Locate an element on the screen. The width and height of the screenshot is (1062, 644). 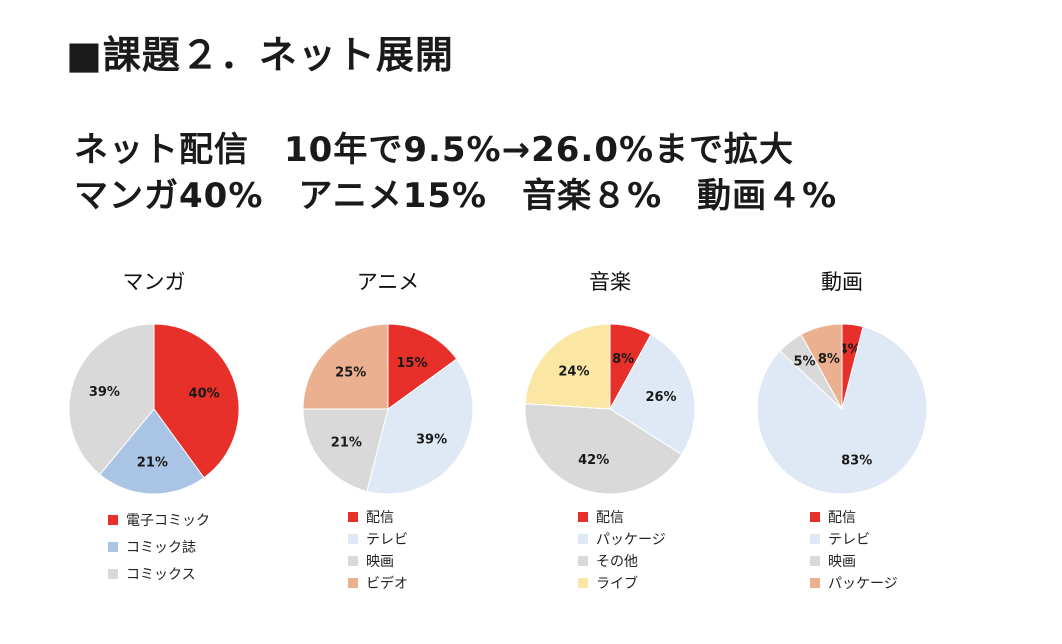
legend-label: ビデオ is located at coordinates (387, 584).